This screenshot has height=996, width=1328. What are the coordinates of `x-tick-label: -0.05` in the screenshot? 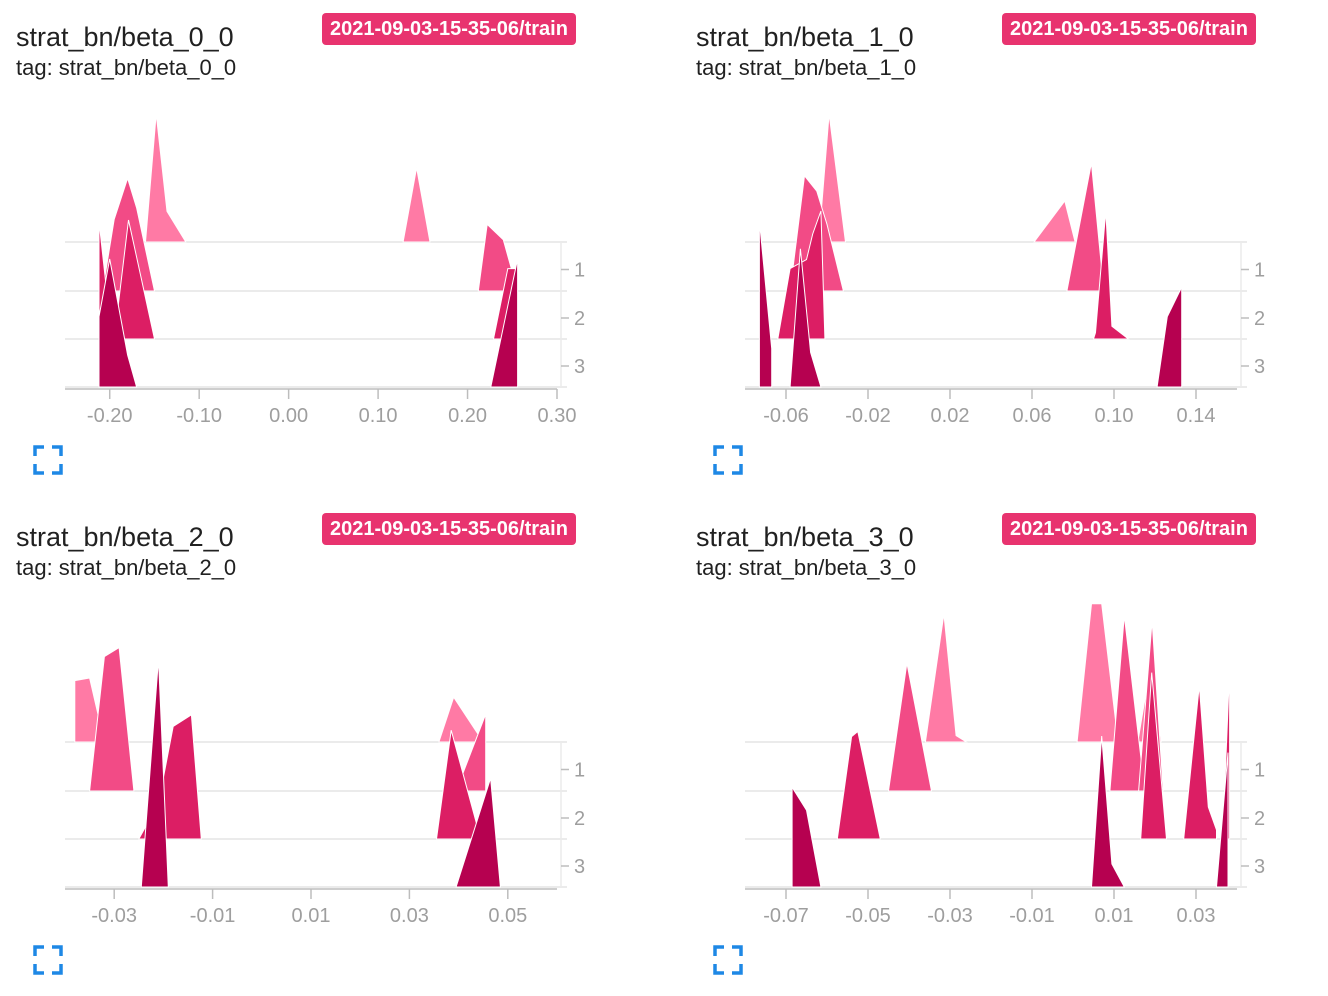 It's located at (868, 916).